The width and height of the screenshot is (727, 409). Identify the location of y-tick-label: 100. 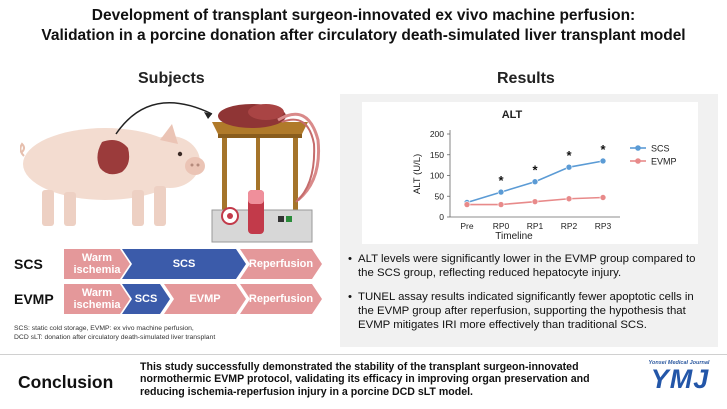
(437, 176).